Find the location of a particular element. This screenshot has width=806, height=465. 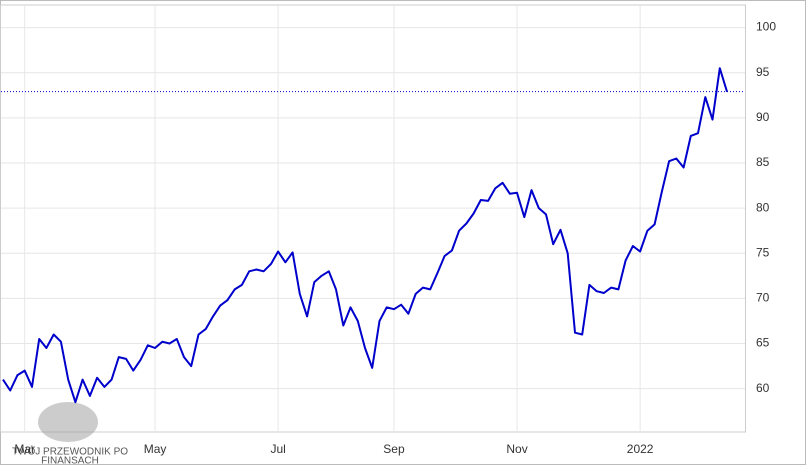

x-tick-label: 2022 is located at coordinates (640, 449).